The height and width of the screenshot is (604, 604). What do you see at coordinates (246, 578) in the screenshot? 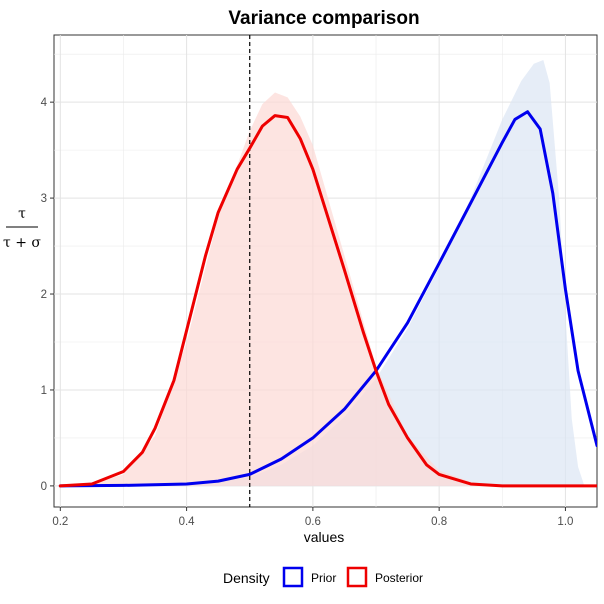
I see `legend-title: Density` at bounding box center [246, 578].